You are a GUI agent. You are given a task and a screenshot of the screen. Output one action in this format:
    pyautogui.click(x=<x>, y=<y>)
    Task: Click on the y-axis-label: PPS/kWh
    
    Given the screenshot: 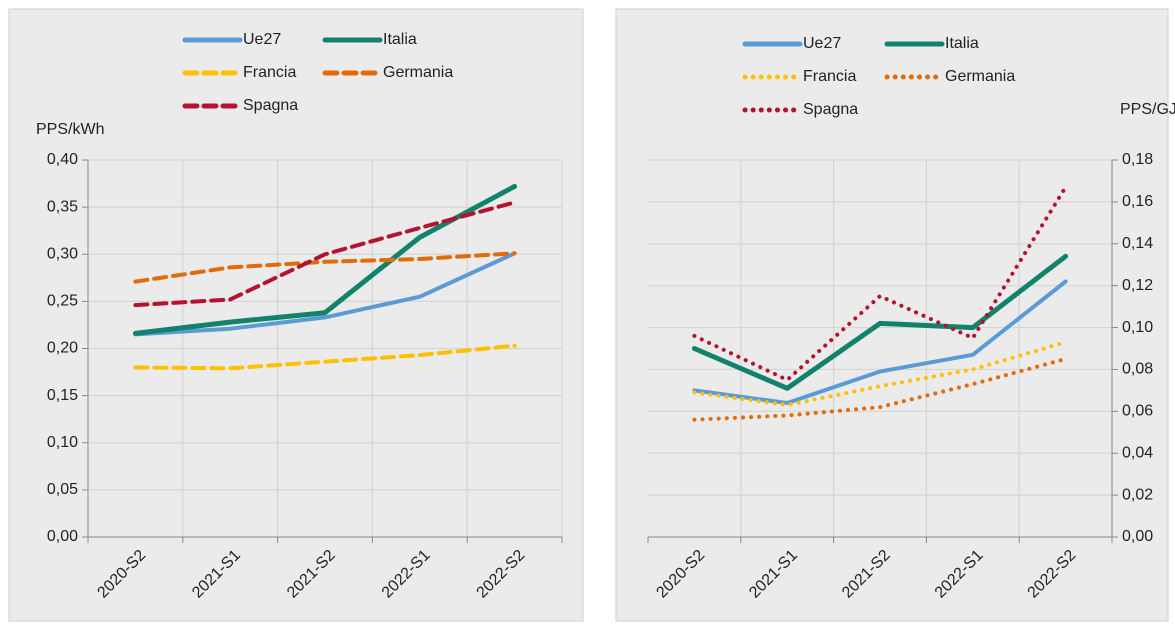 What is the action you would take?
    pyautogui.click(x=70, y=129)
    